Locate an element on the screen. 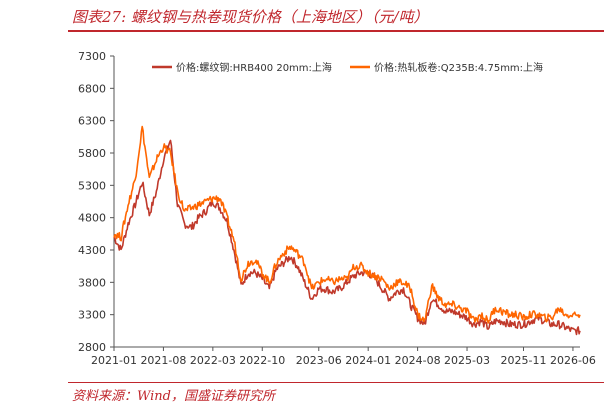  legend-label-2: 价格:热轧板卷:Q235B:4.75mm:上海 is located at coordinates (458, 67).